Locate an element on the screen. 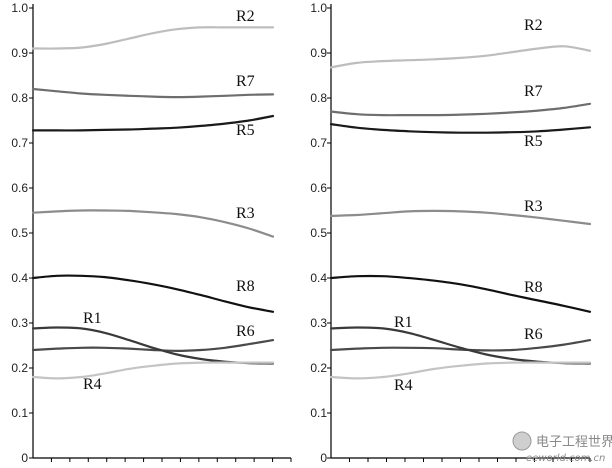  watermark-site: eeworld.com.cn is located at coordinates (565, 458).